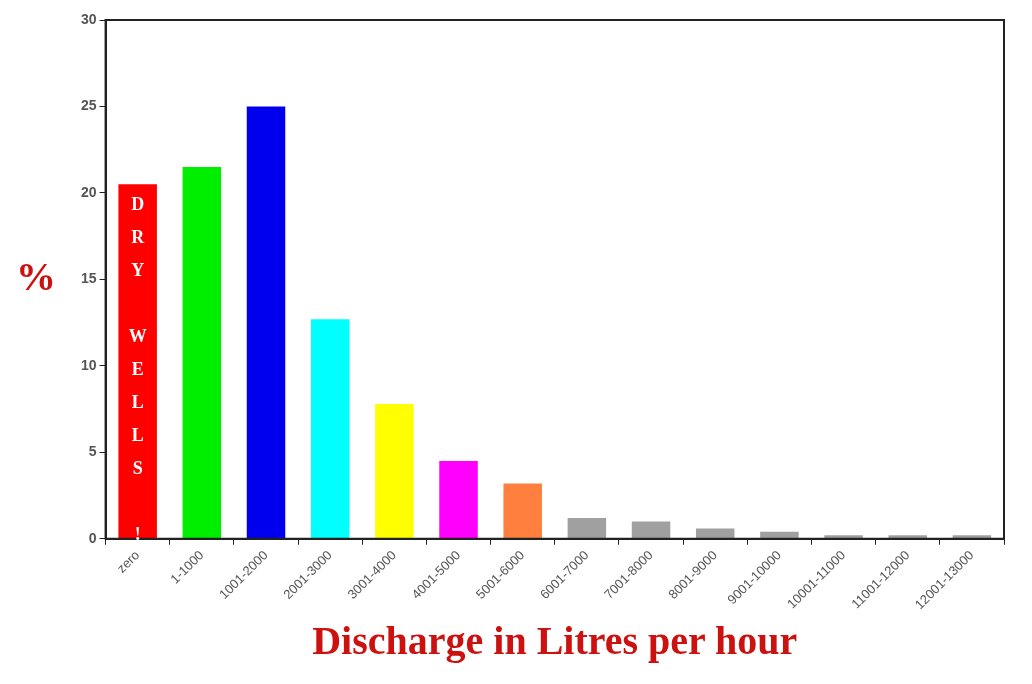 This screenshot has width=1032, height=684. Describe the element at coordinates (88, 191) in the screenshot. I see `y-tick-label: 20` at that location.